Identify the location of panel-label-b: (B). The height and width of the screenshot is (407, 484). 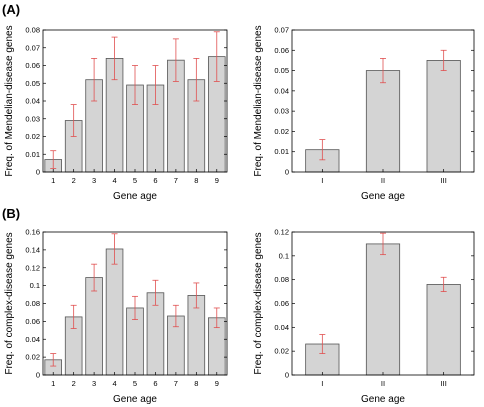
(11, 213).